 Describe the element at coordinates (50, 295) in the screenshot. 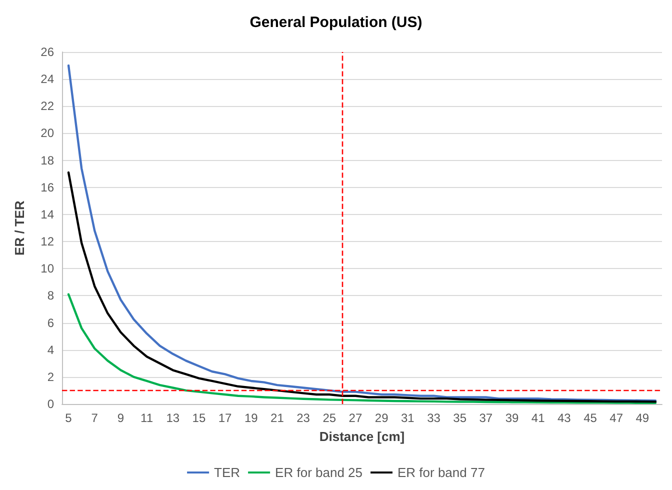

I see `y-tick-label: 8` at that location.